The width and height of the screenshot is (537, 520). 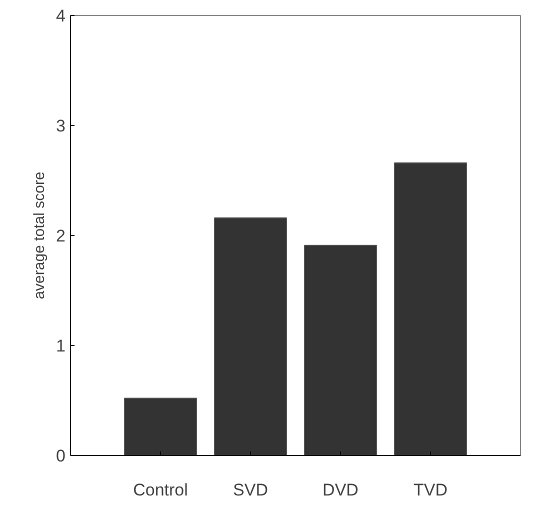 What do you see at coordinates (160, 490) in the screenshot?
I see `x-tick-label: Control` at bounding box center [160, 490].